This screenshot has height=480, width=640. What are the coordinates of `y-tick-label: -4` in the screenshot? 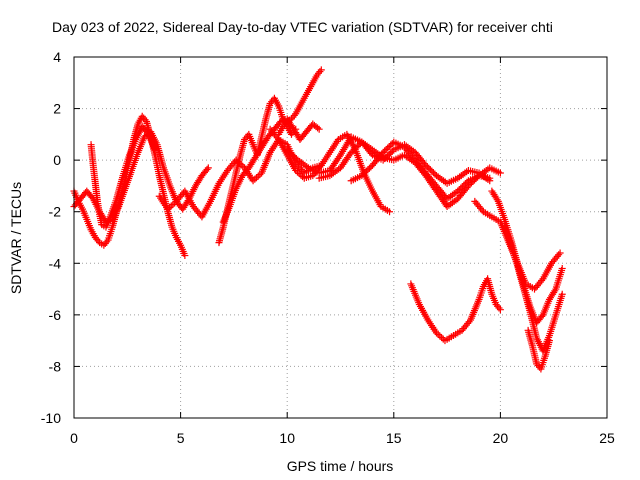 It's located at (55, 263).